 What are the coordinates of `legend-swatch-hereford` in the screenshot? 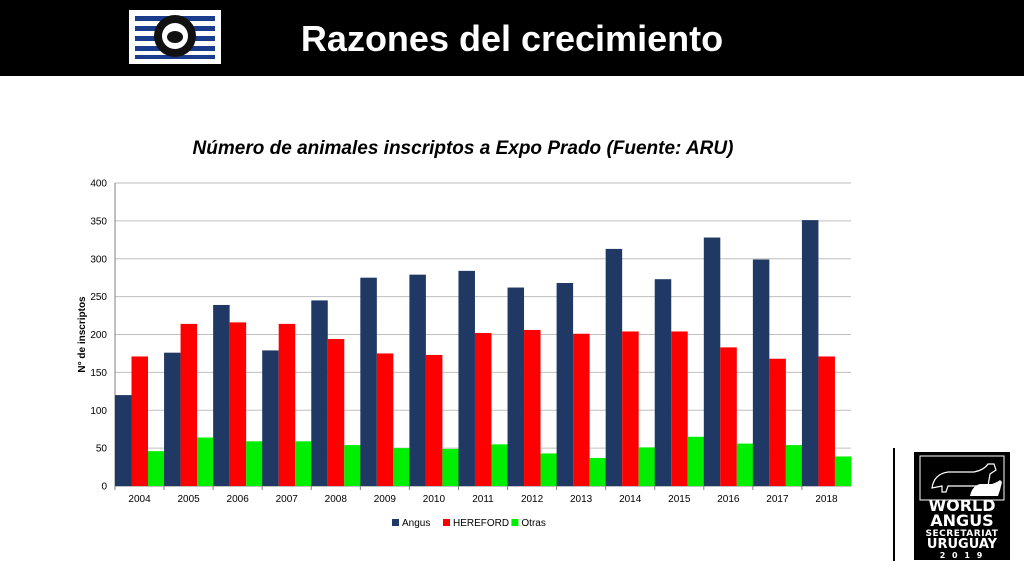 It's located at (446, 522).